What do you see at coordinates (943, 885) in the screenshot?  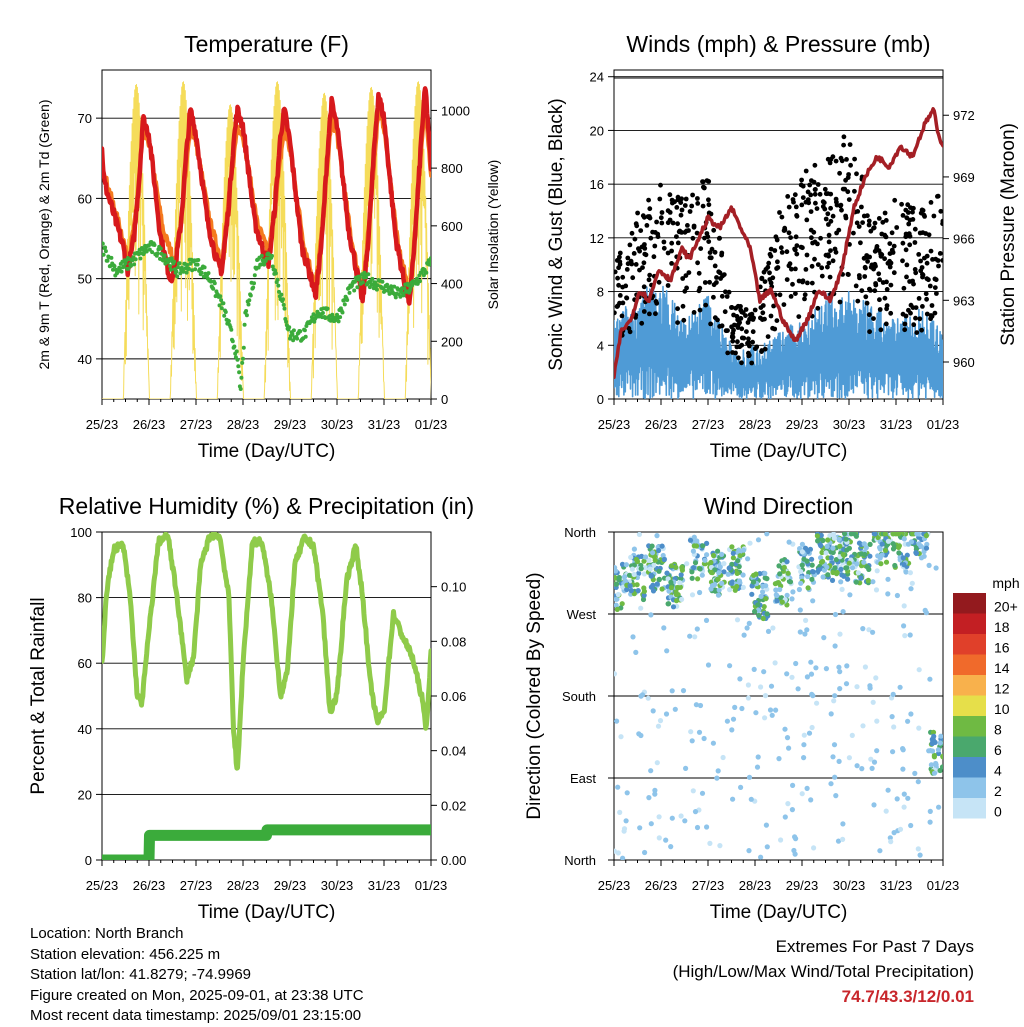 I see `x-tick-label: 01/23` at bounding box center [943, 885].